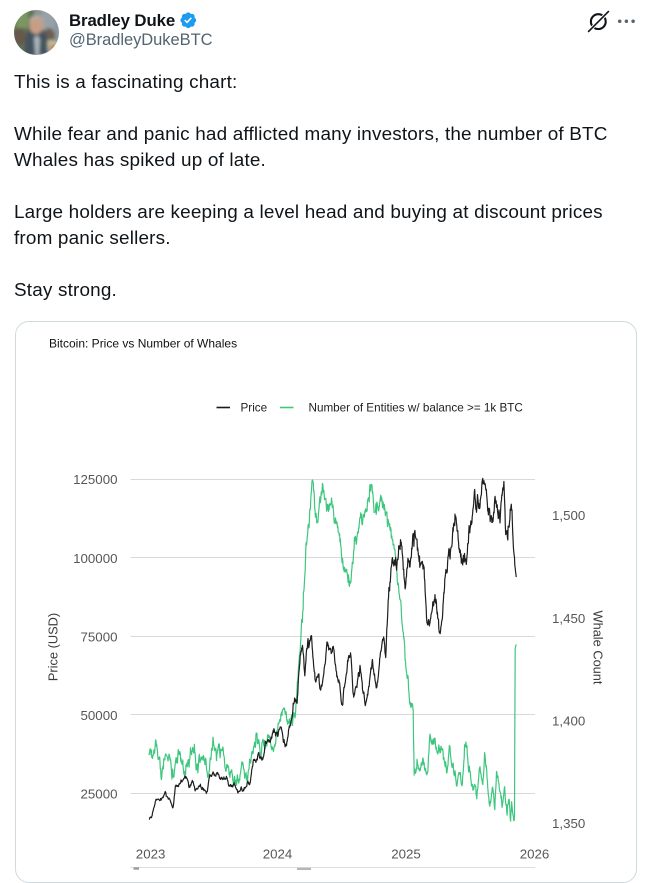 The height and width of the screenshot is (883, 645). Describe the element at coordinates (99, 715) in the screenshot. I see `svg-text: 50000` at that location.